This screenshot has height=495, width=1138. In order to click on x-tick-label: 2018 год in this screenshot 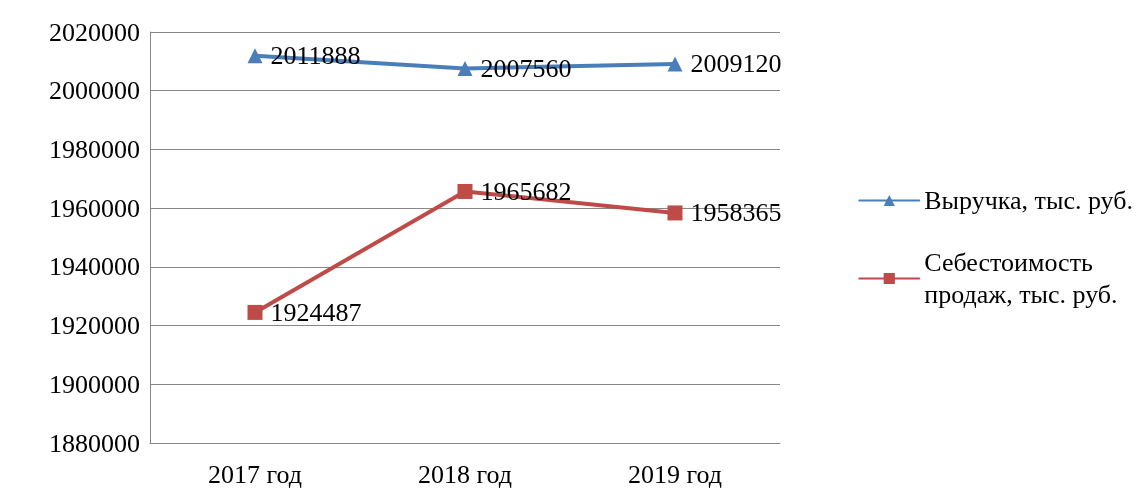, I will do `click(465, 474)`.